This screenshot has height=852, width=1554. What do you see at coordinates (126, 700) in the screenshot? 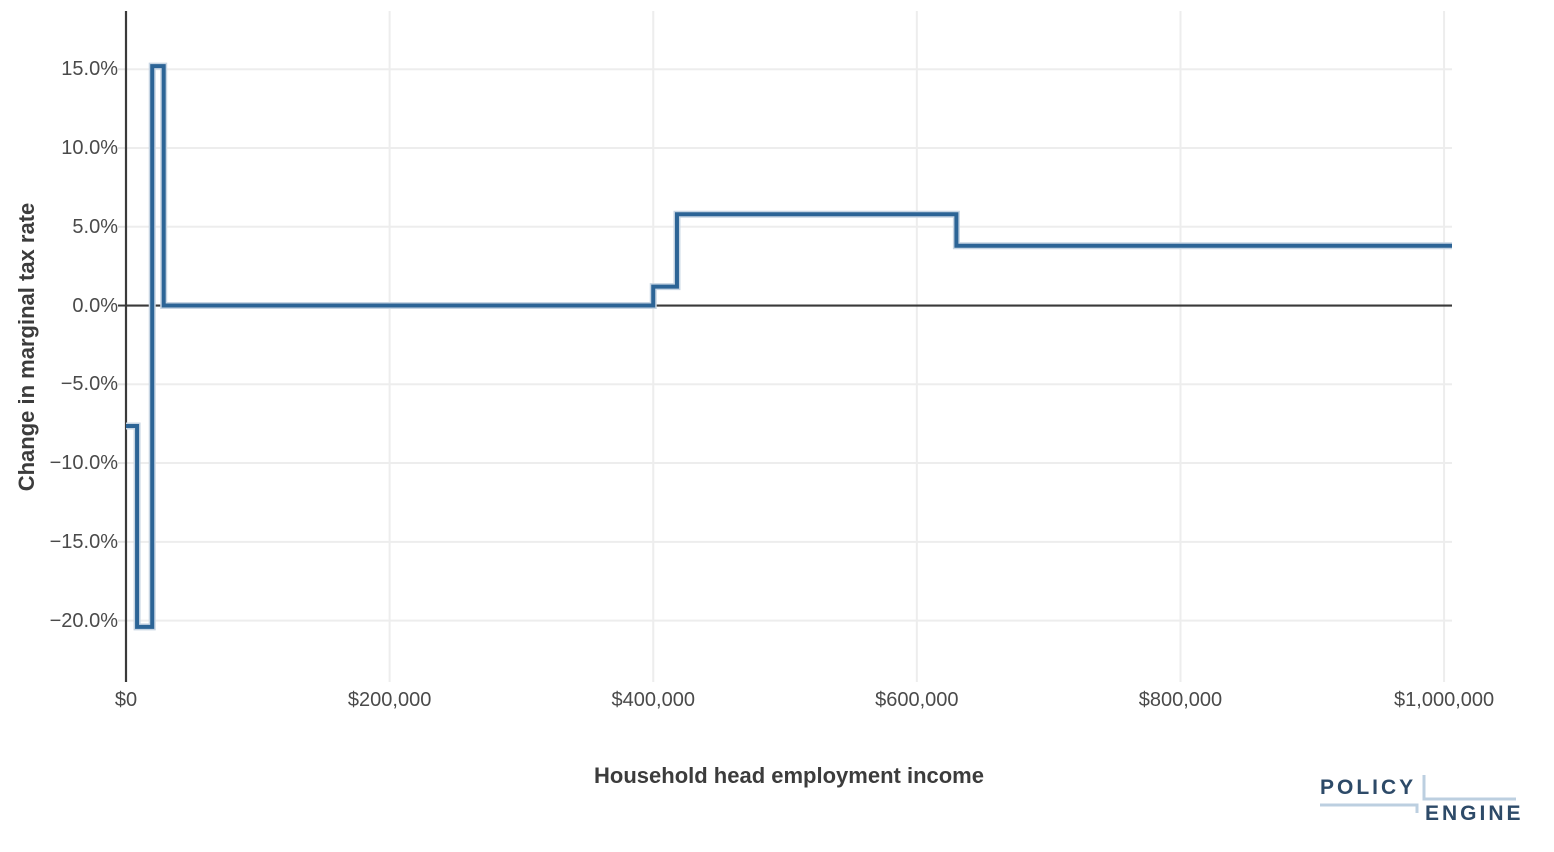
I see `x-tick-label: $0` at bounding box center [126, 700].